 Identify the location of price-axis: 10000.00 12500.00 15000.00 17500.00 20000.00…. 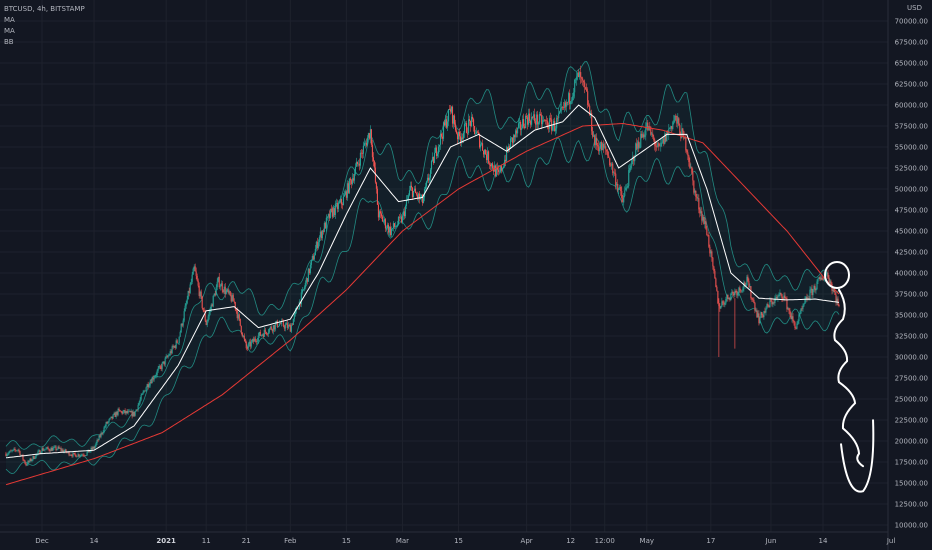
(911, 274).